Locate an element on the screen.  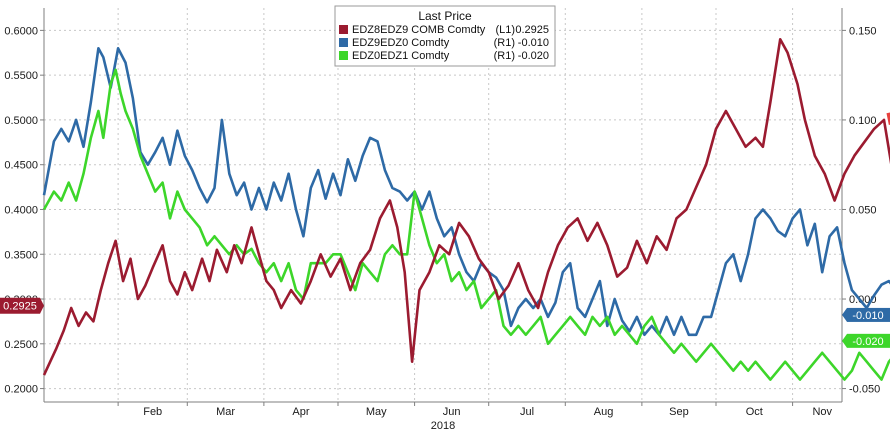
right-tick-label: 0.050 is located at coordinates (863, 210).